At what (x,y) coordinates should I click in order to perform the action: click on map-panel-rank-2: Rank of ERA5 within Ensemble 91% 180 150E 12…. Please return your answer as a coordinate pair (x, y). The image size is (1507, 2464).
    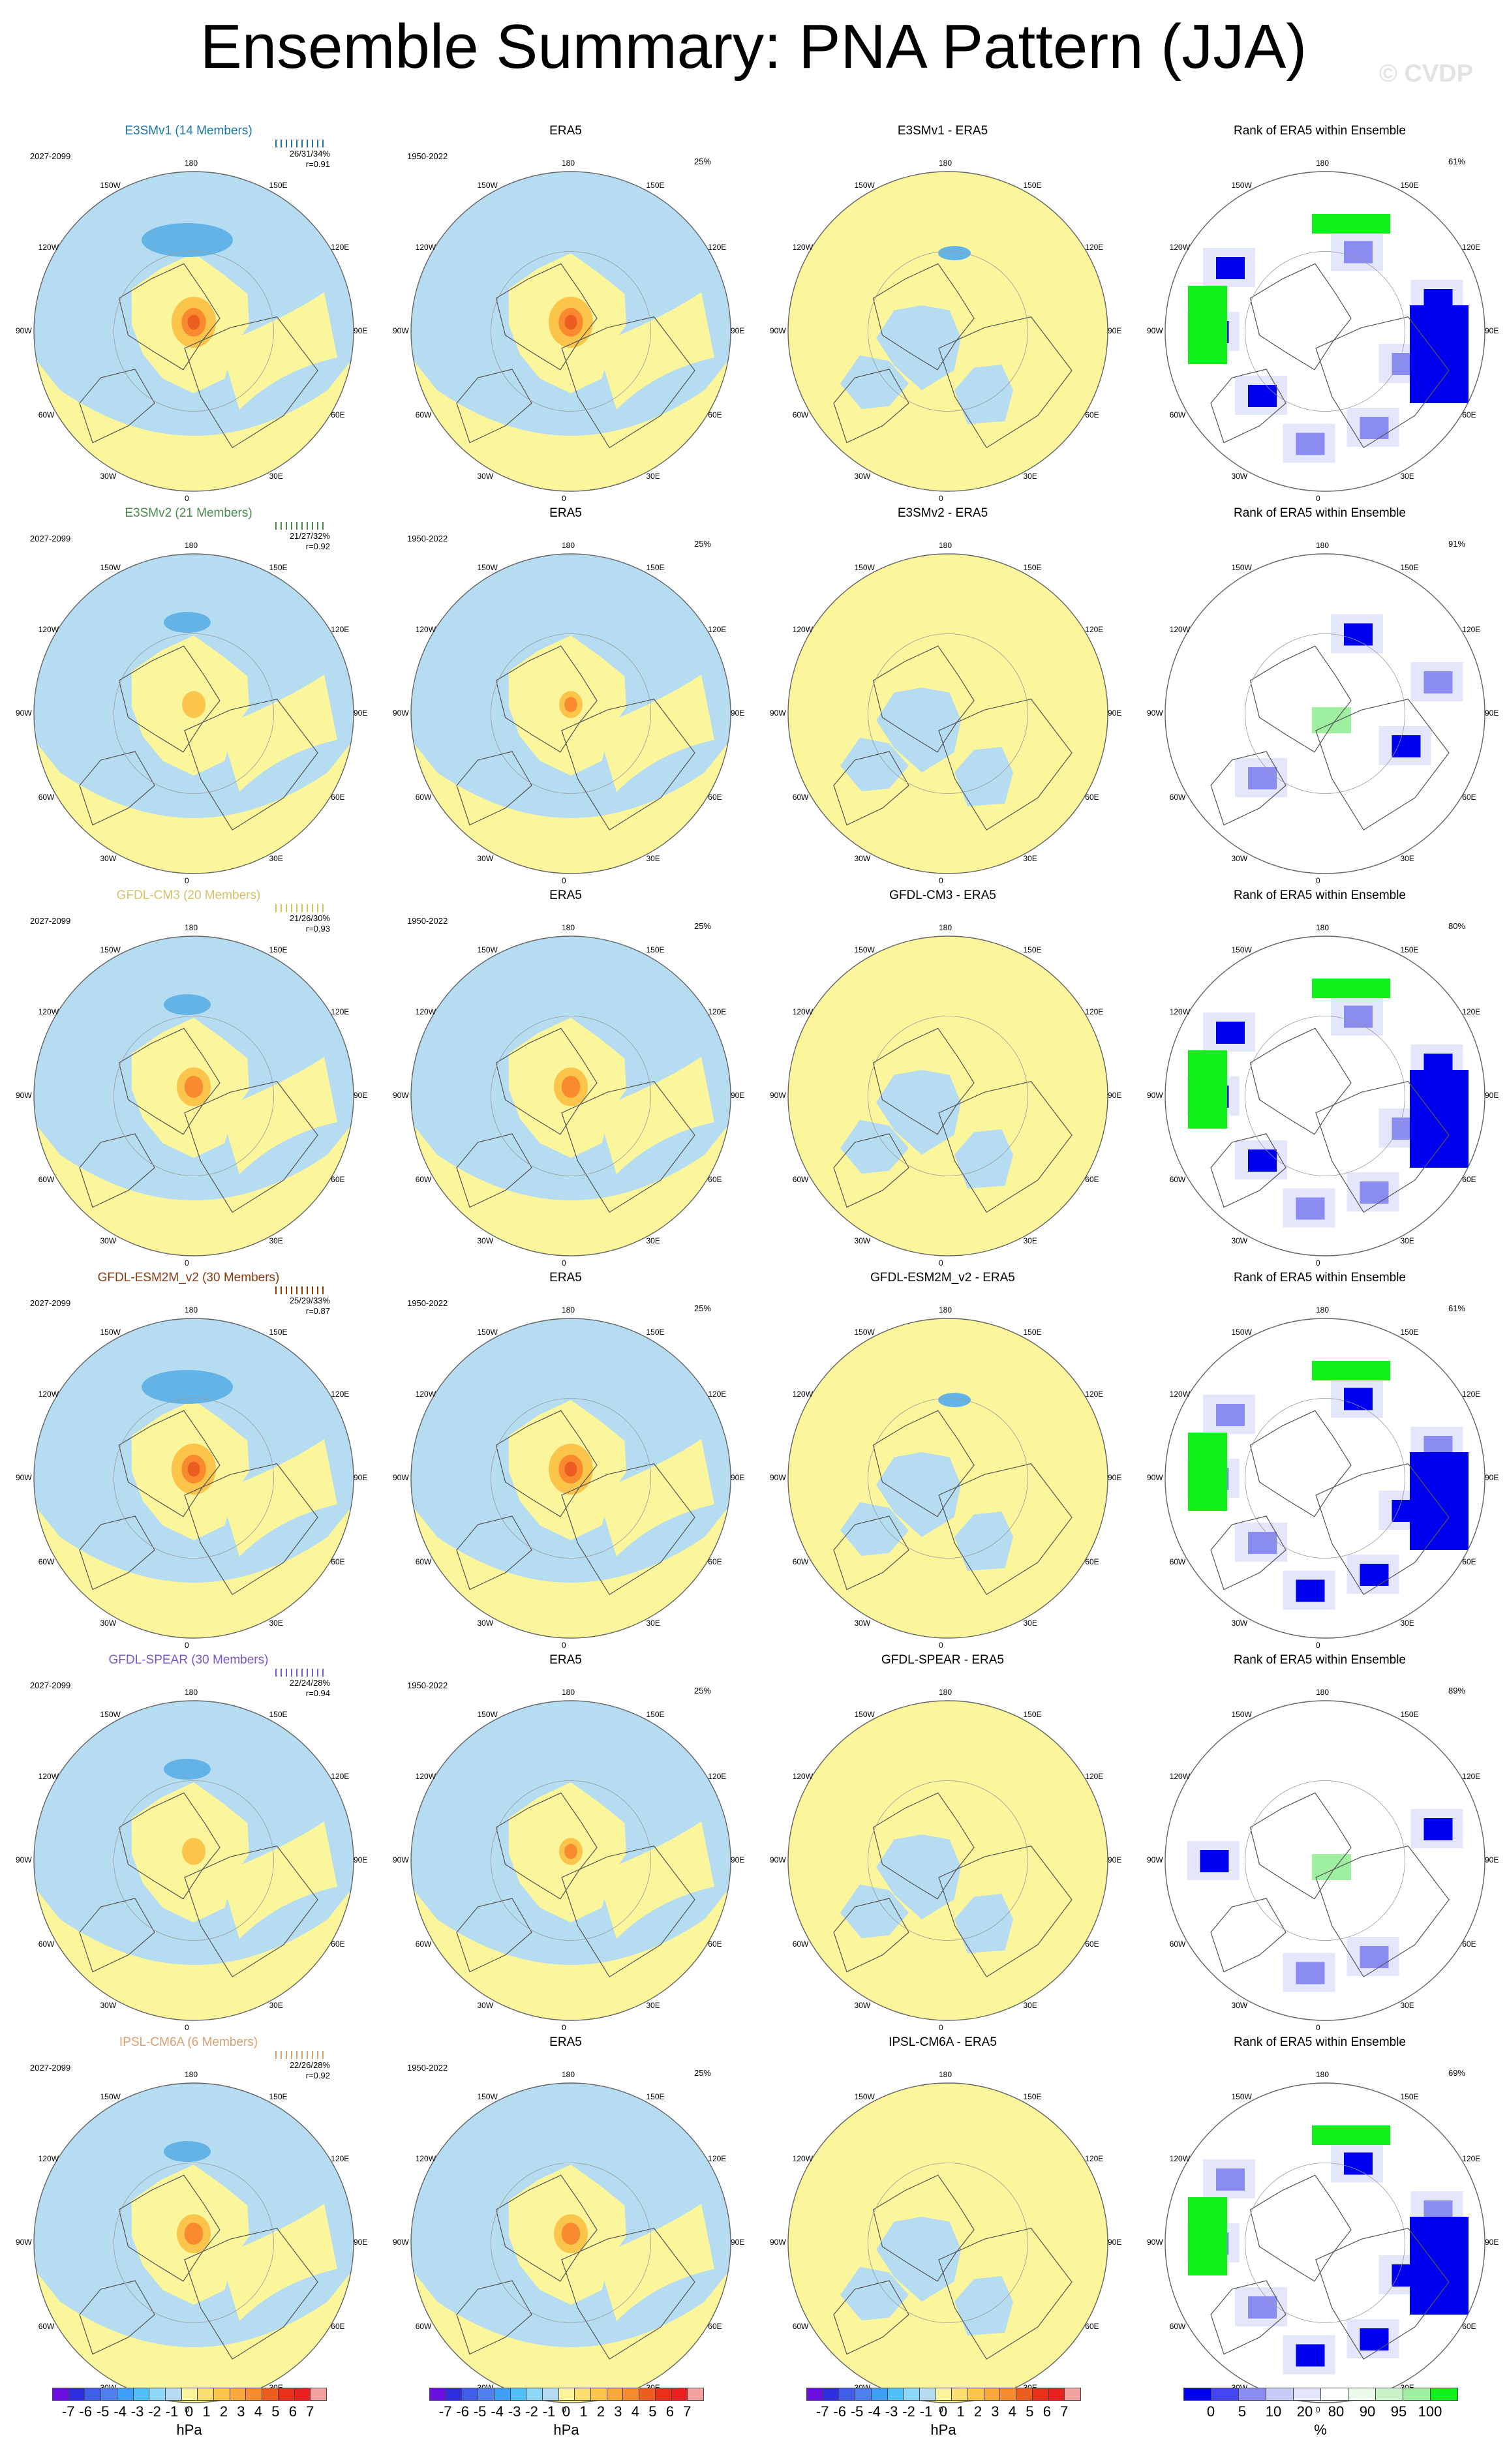
    Looking at the image, I should click on (1319, 695).